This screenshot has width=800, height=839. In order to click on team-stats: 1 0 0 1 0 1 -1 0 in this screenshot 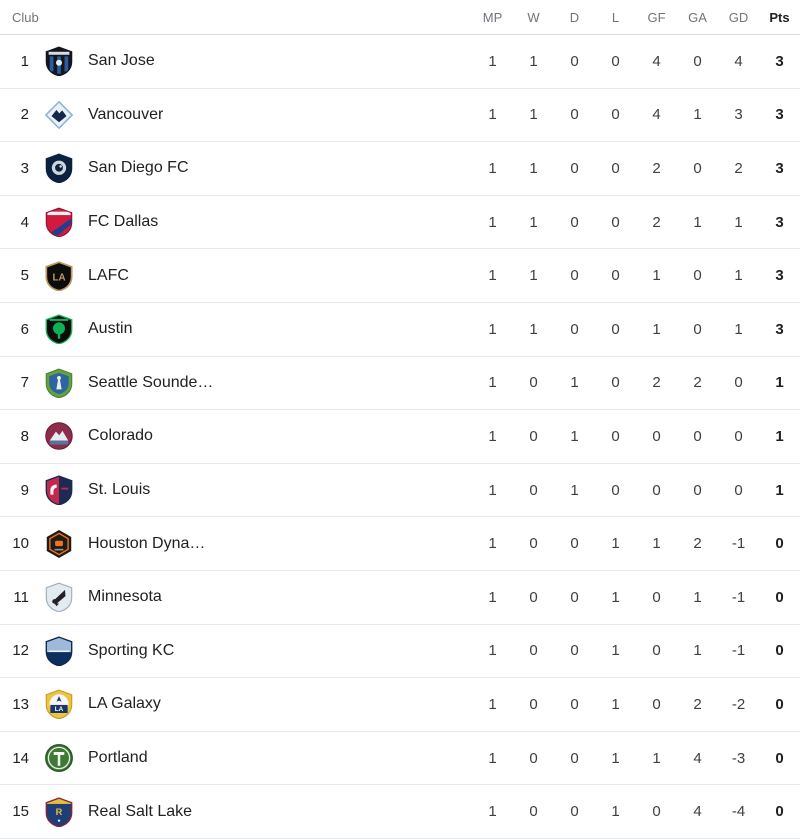, I will do `click(636, 597)`.